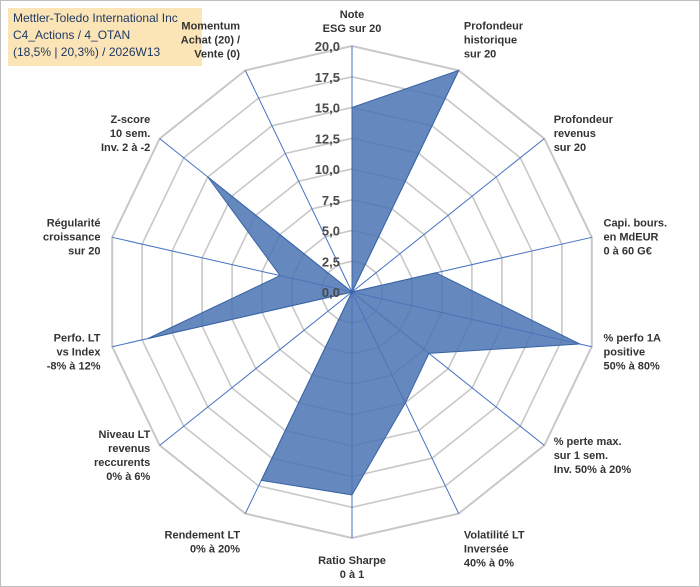  I want to click on axis-label-9: Niveau LT revenus reccurents 0% à 6%, so click(122, 456).